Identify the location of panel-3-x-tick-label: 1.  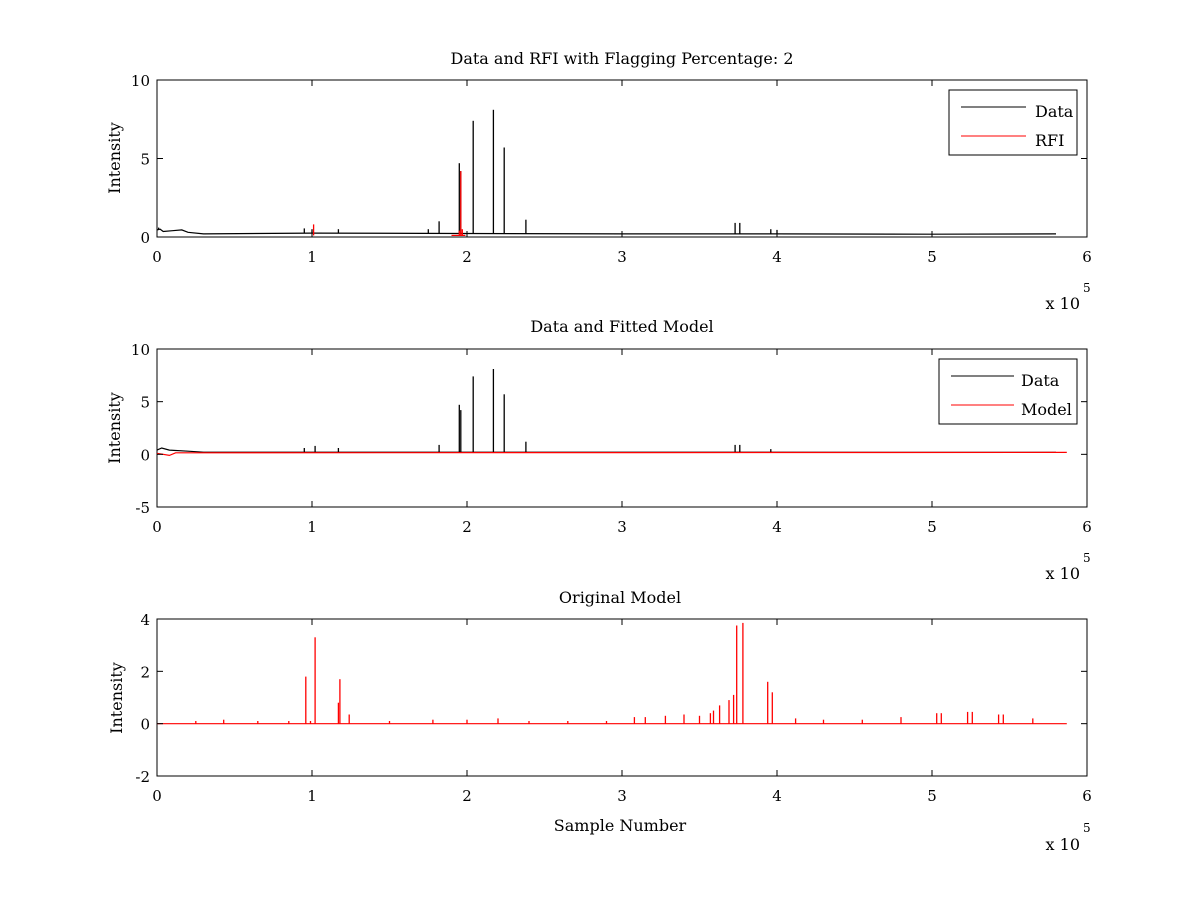
(312, 796).